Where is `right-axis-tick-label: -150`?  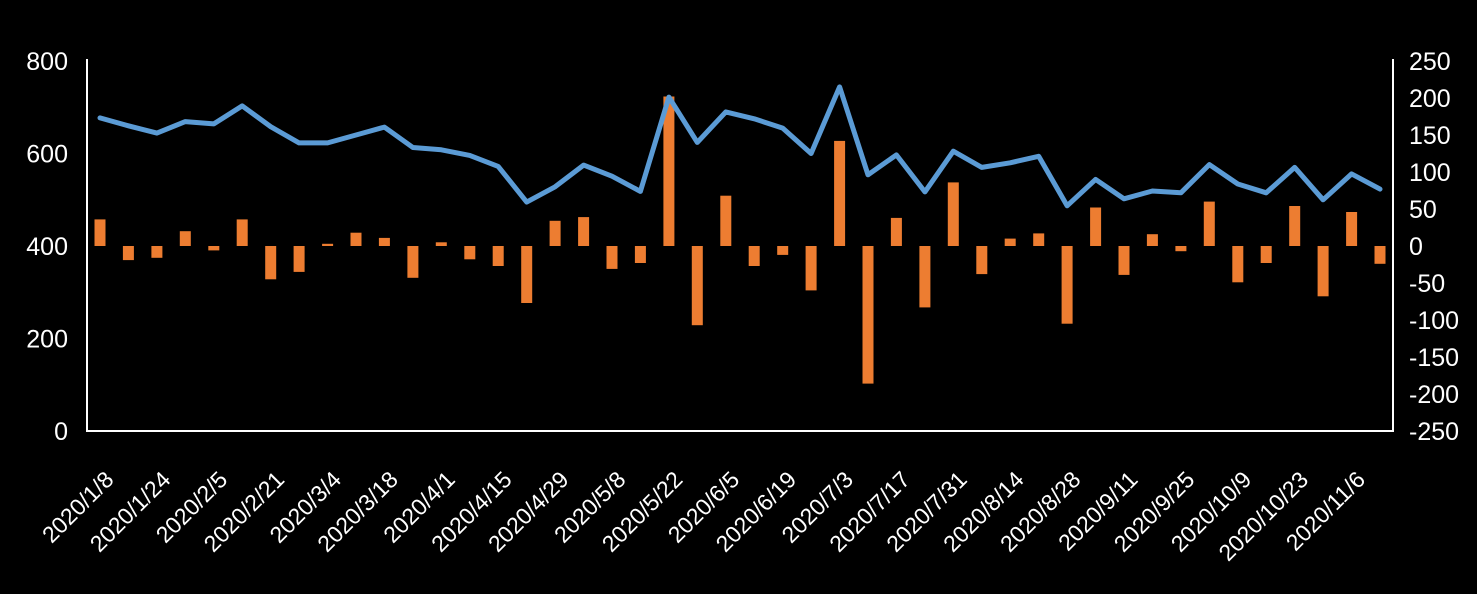 right-axis-tick-label: -150 is located at coordinates (1434, 358).